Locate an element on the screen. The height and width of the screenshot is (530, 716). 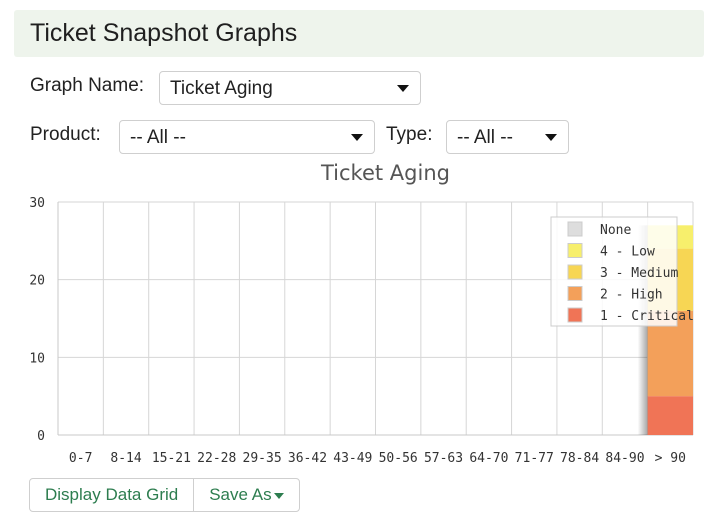
product-select: -- All -- is located at coordinates (247, 137).